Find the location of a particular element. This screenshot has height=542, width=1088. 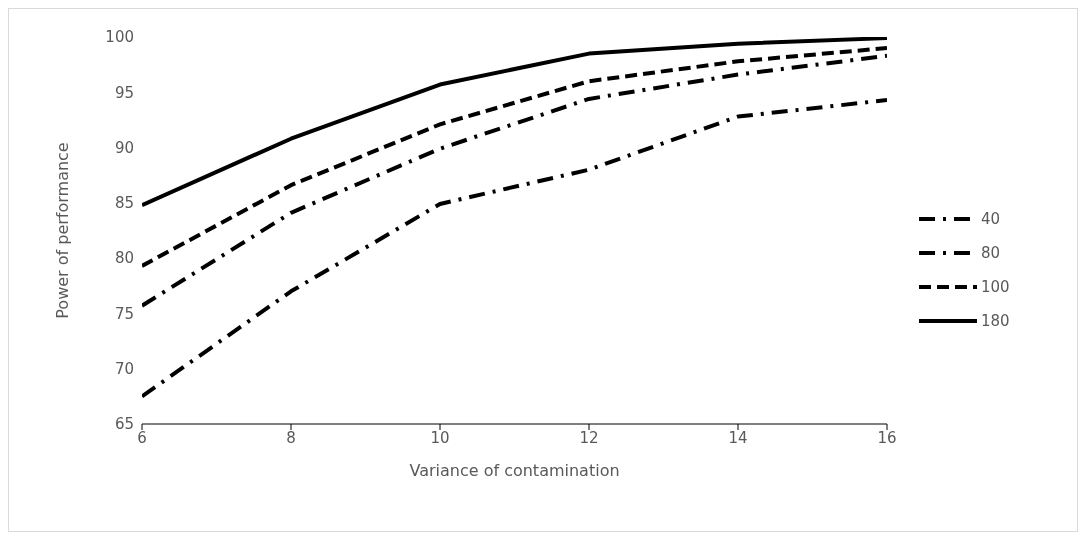

x-tick-label: 6 is located at coordinates (142, 437).